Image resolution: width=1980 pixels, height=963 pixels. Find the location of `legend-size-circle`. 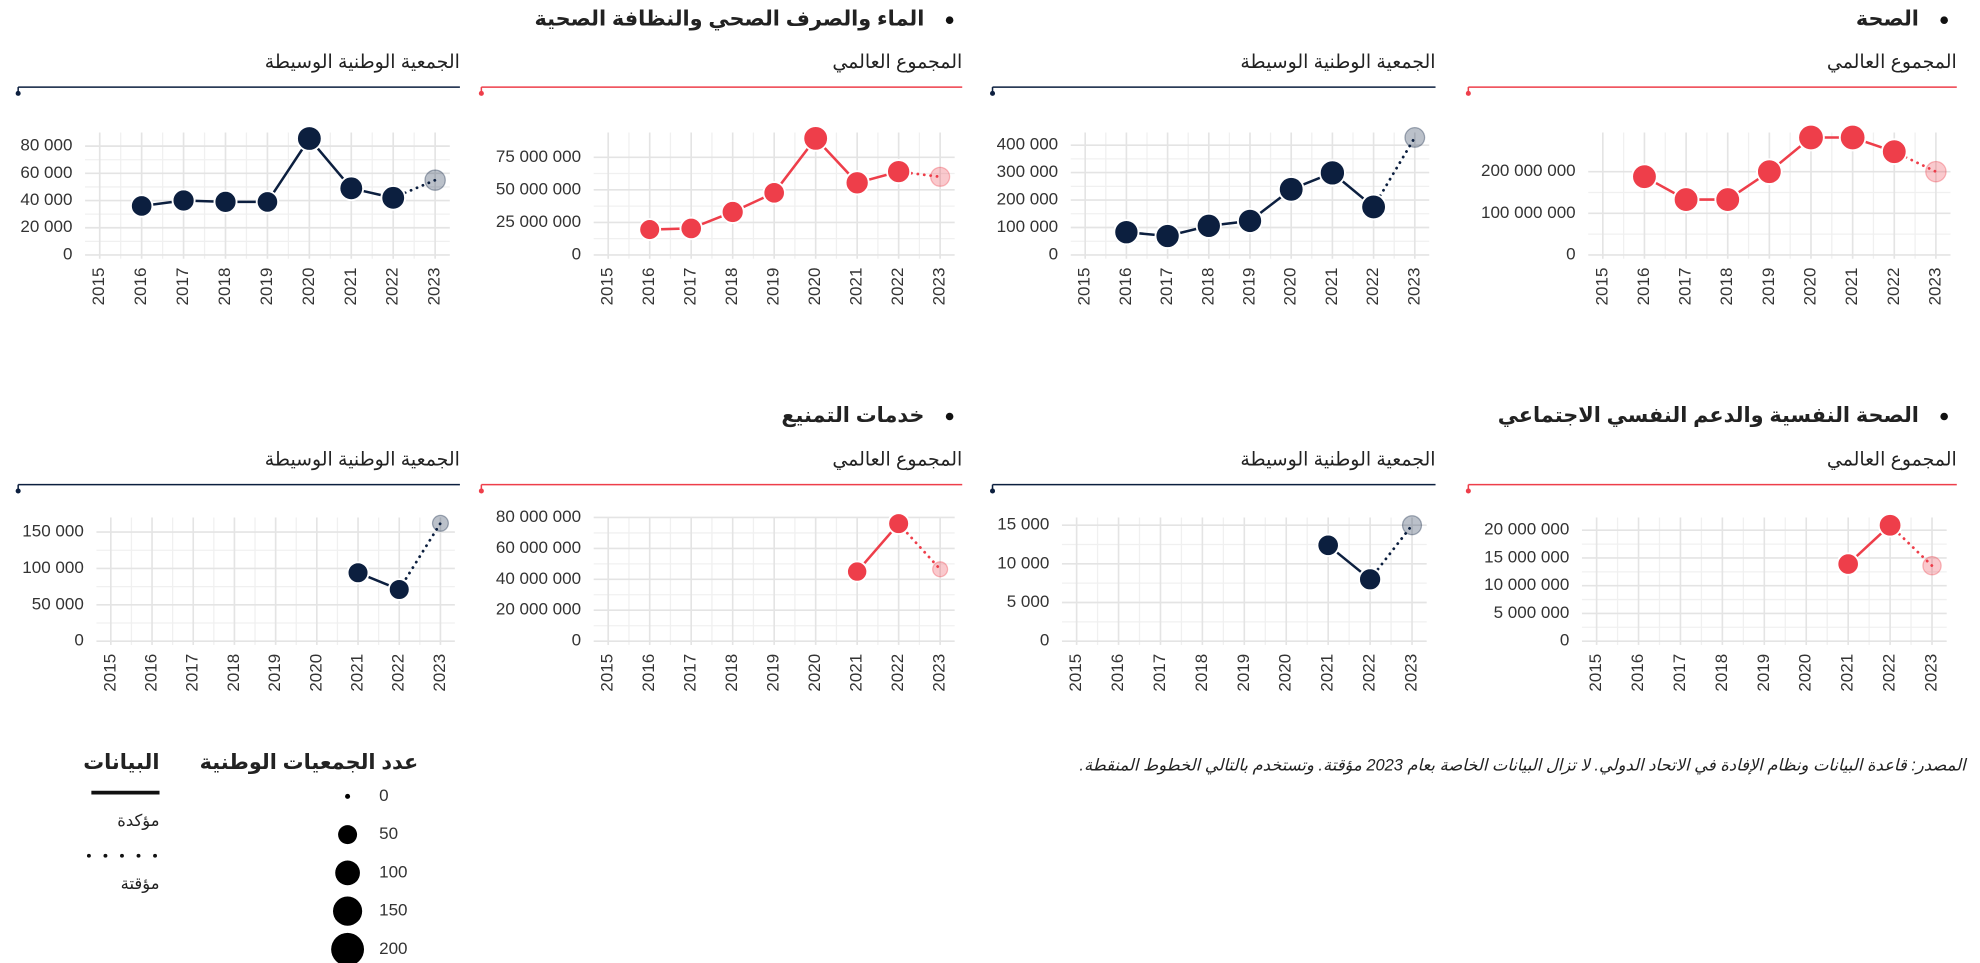

legend-size-circle is located at coordinates (348, 796).